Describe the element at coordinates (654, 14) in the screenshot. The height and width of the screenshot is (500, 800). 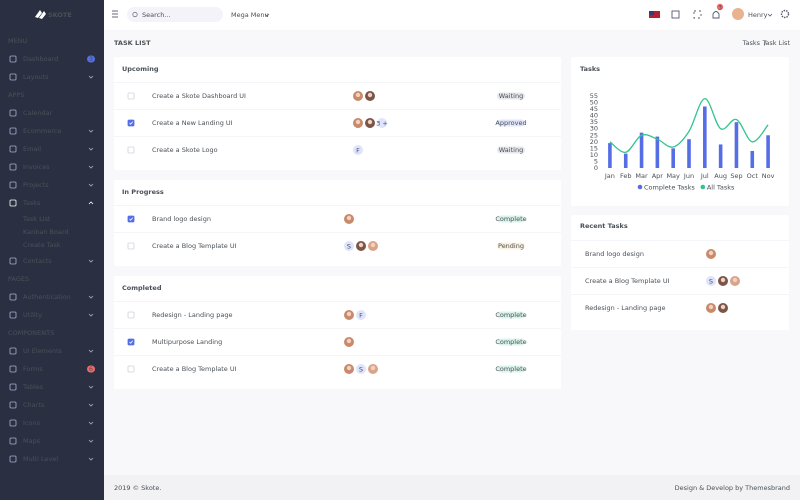
I see `flag` at that location.